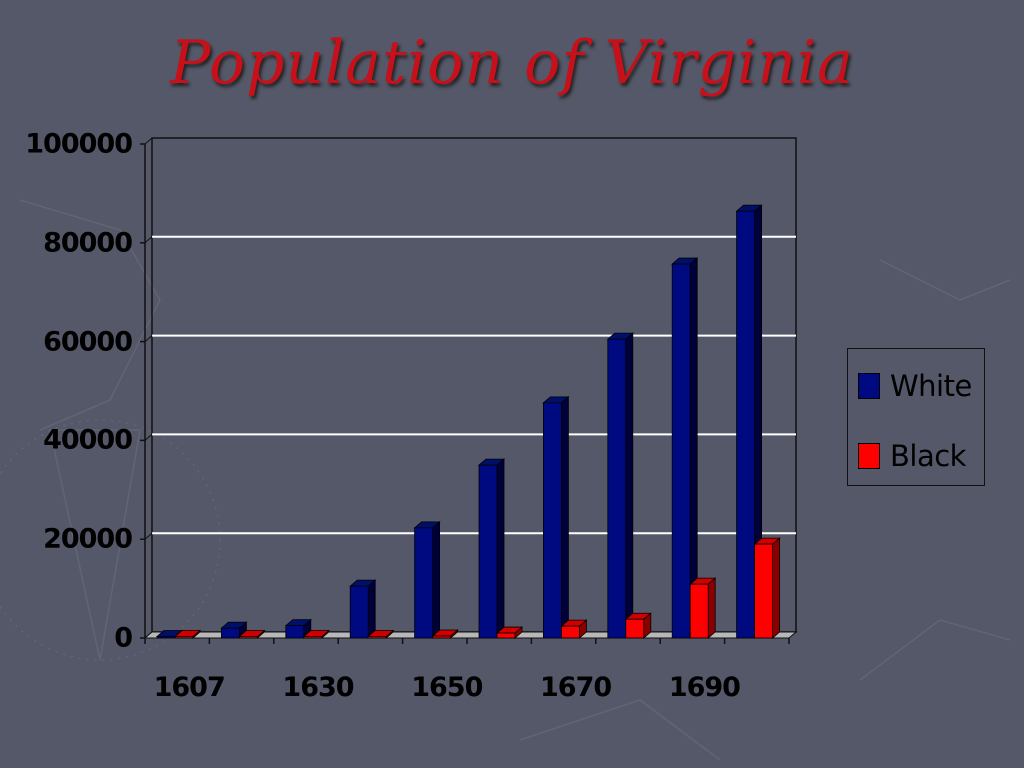  Describe the element at coordinates (931, 386) in the screenshot. I see `legend-label-white: White` at that location.